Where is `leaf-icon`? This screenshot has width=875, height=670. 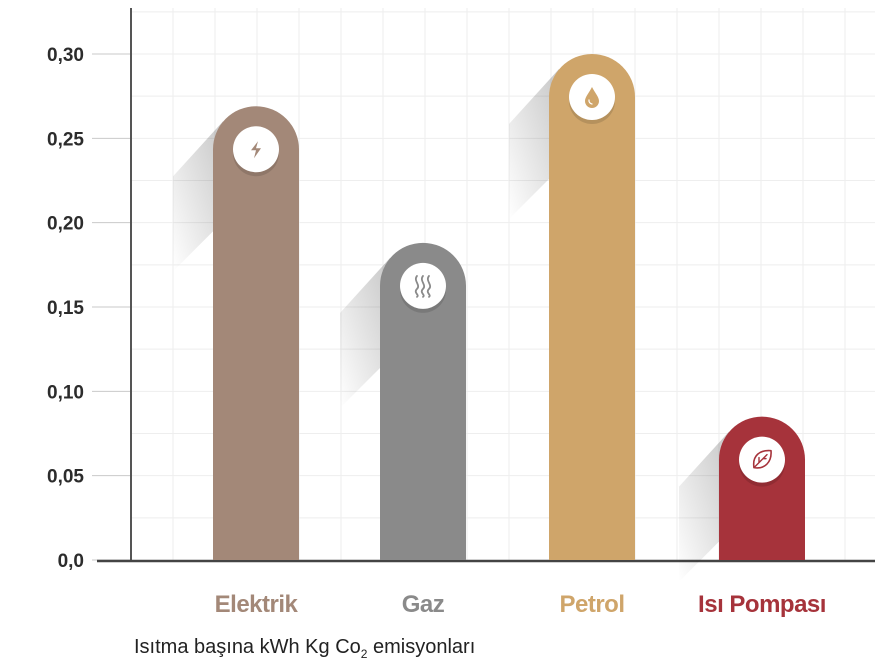
leaf-icon is located at coordinates (762, 461).